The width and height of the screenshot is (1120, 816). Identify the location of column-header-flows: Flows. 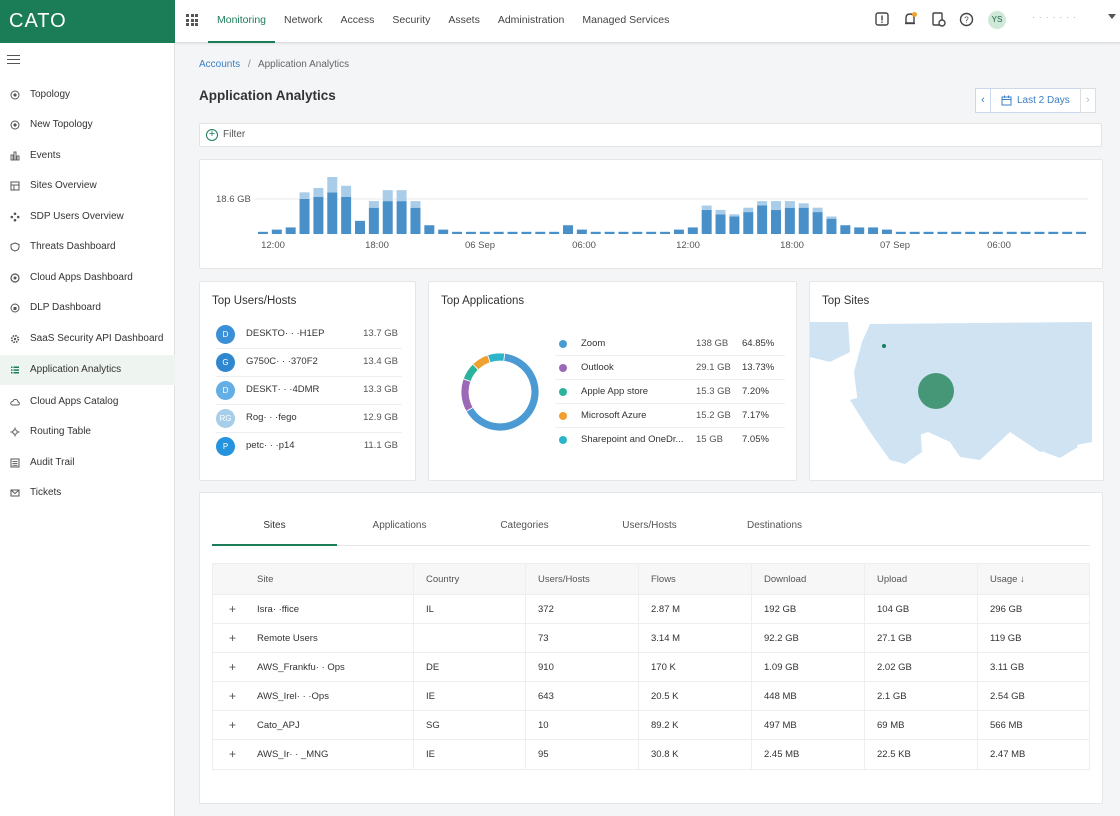
(694, 579).